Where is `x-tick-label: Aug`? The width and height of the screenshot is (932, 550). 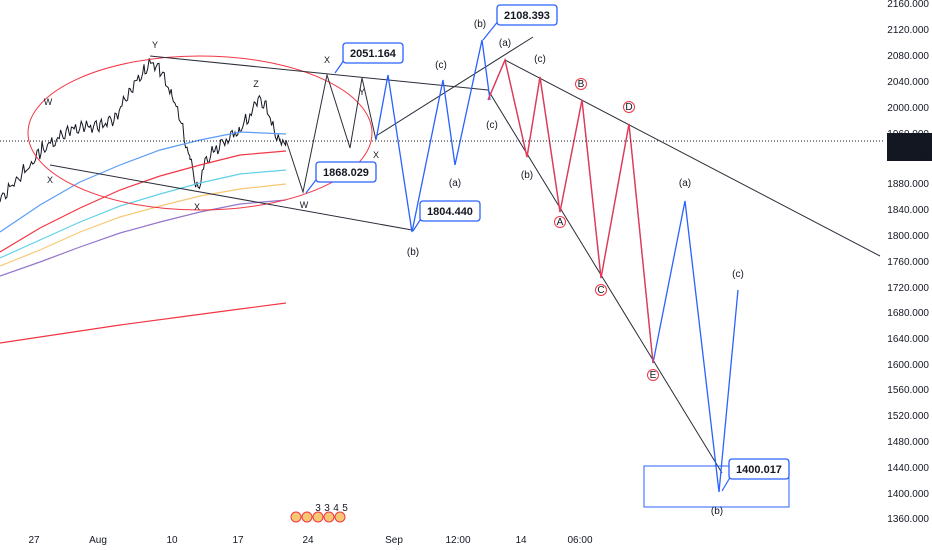
x-tick-label: Aug is located at coordinates (98, 540).